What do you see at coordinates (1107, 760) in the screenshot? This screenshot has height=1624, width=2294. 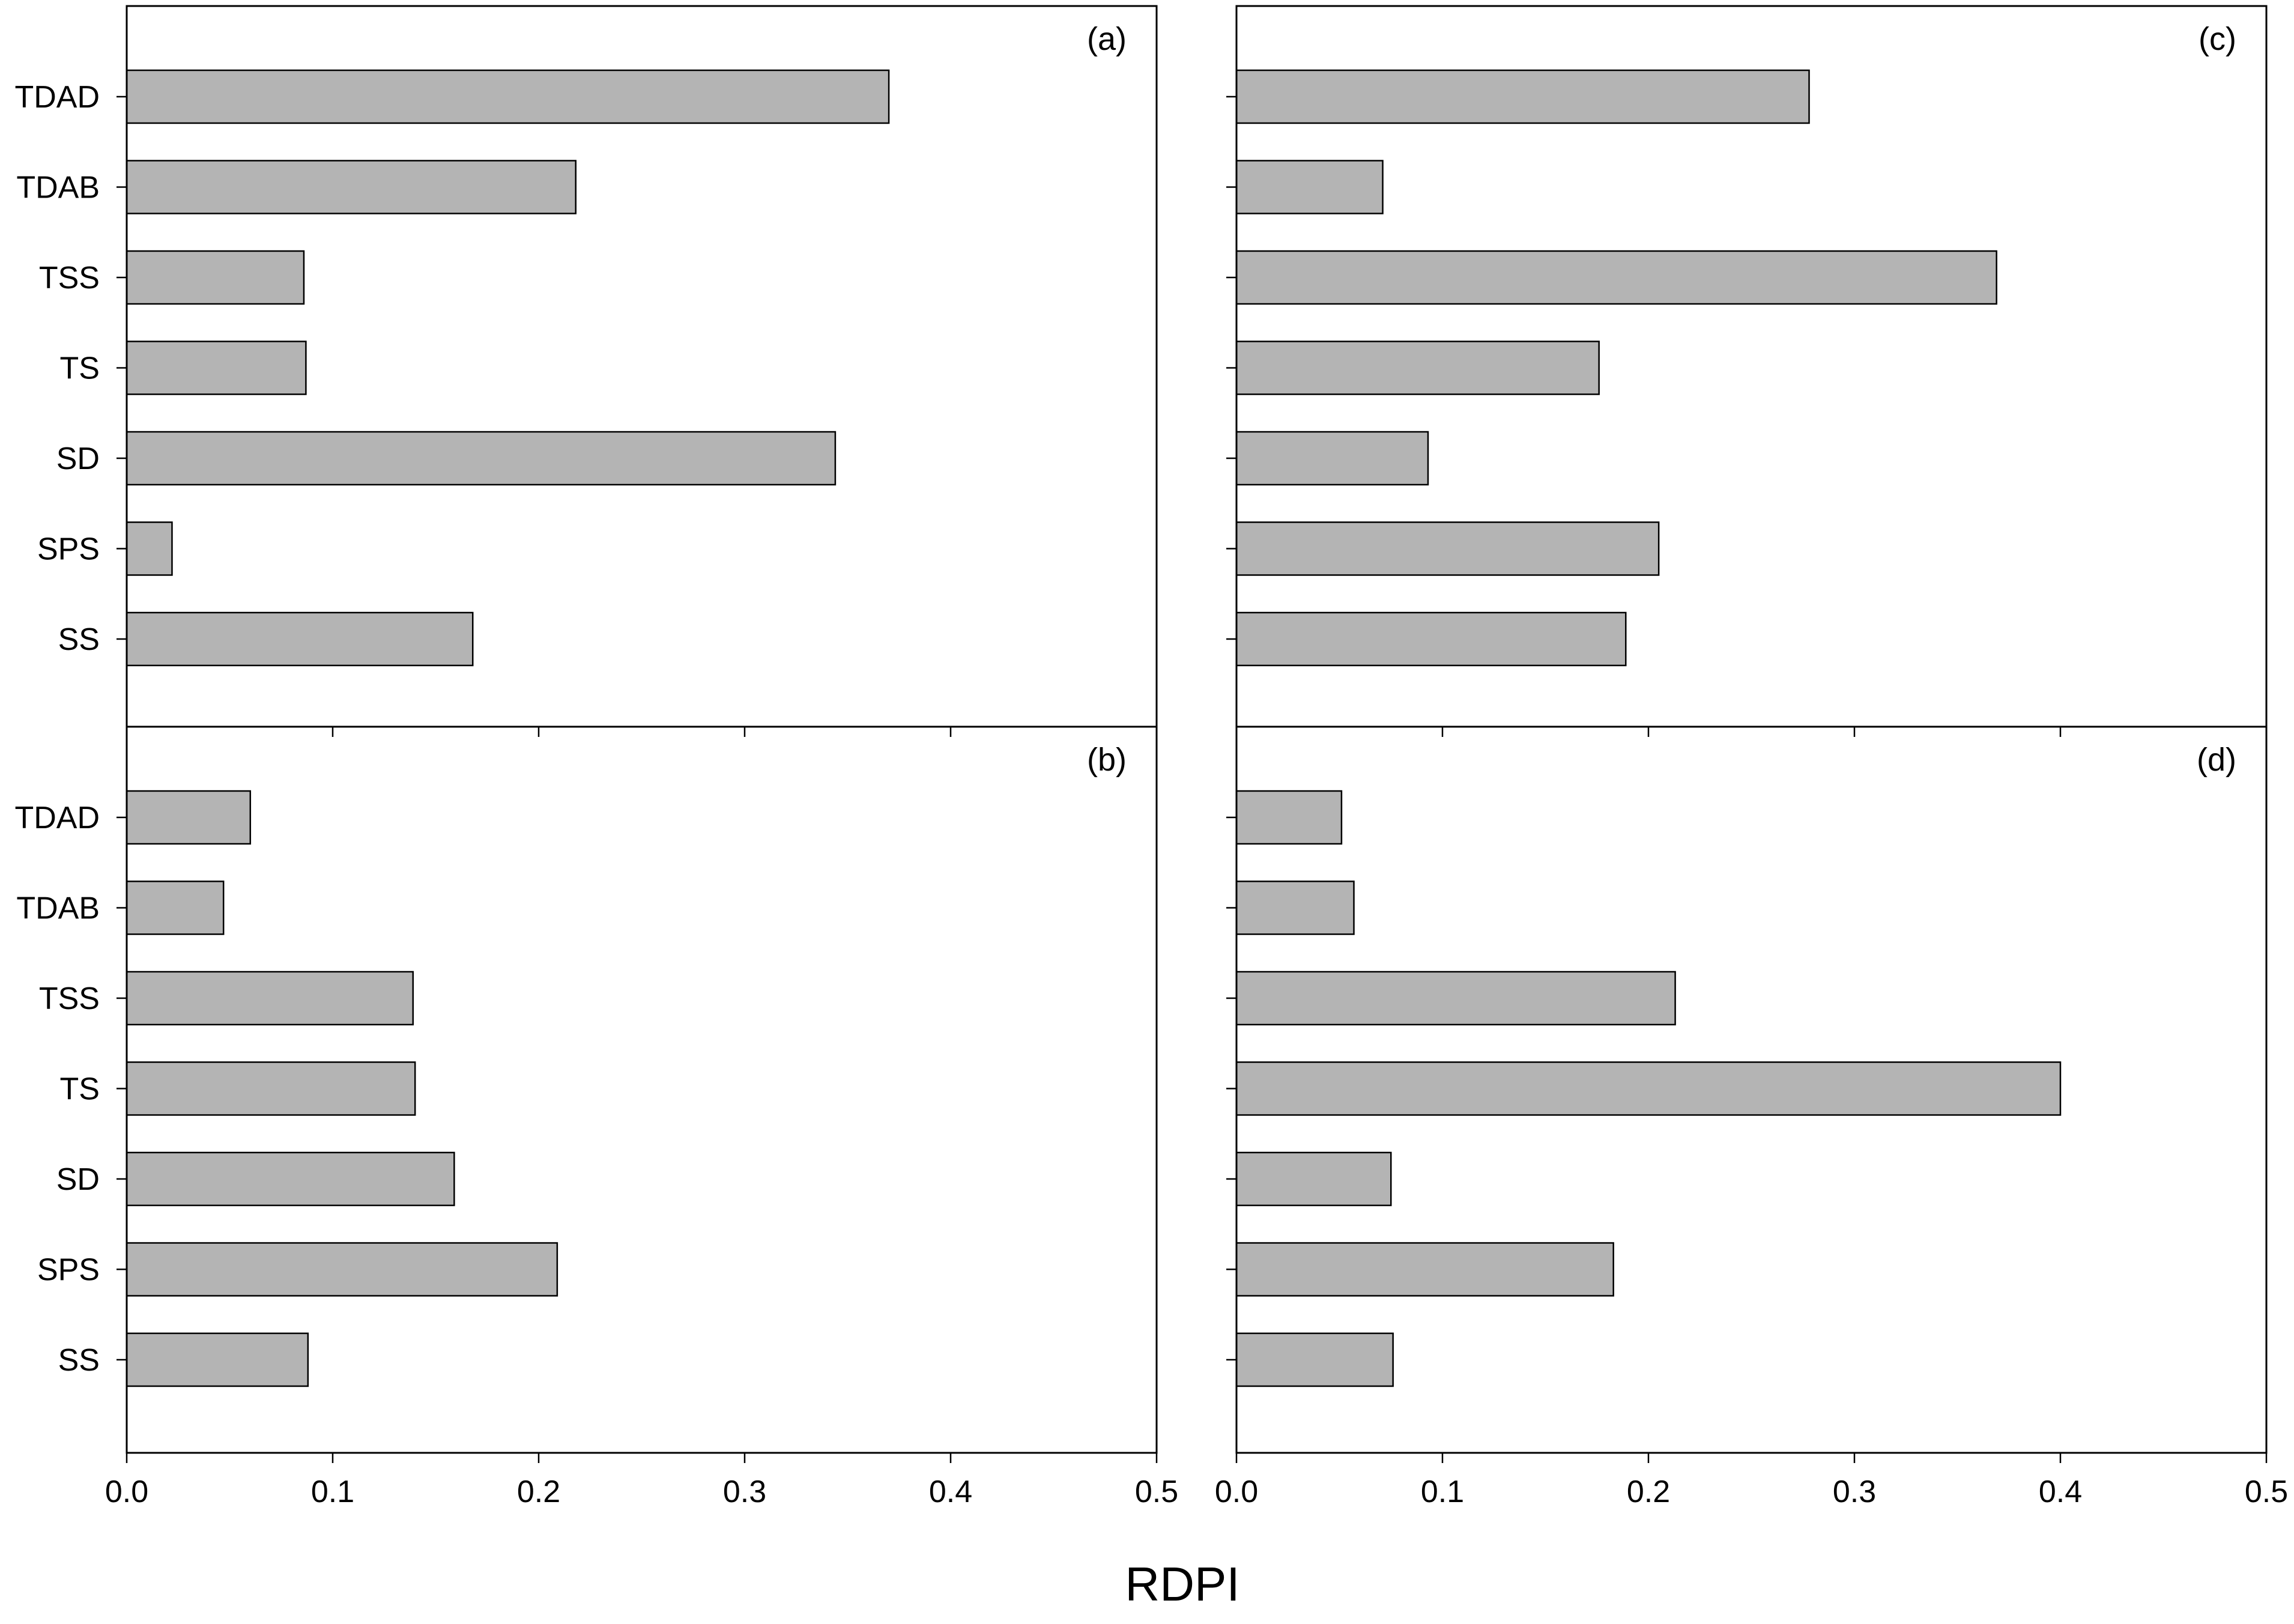 I see `panel-label: (b)` at bounding box center [1107, 760].